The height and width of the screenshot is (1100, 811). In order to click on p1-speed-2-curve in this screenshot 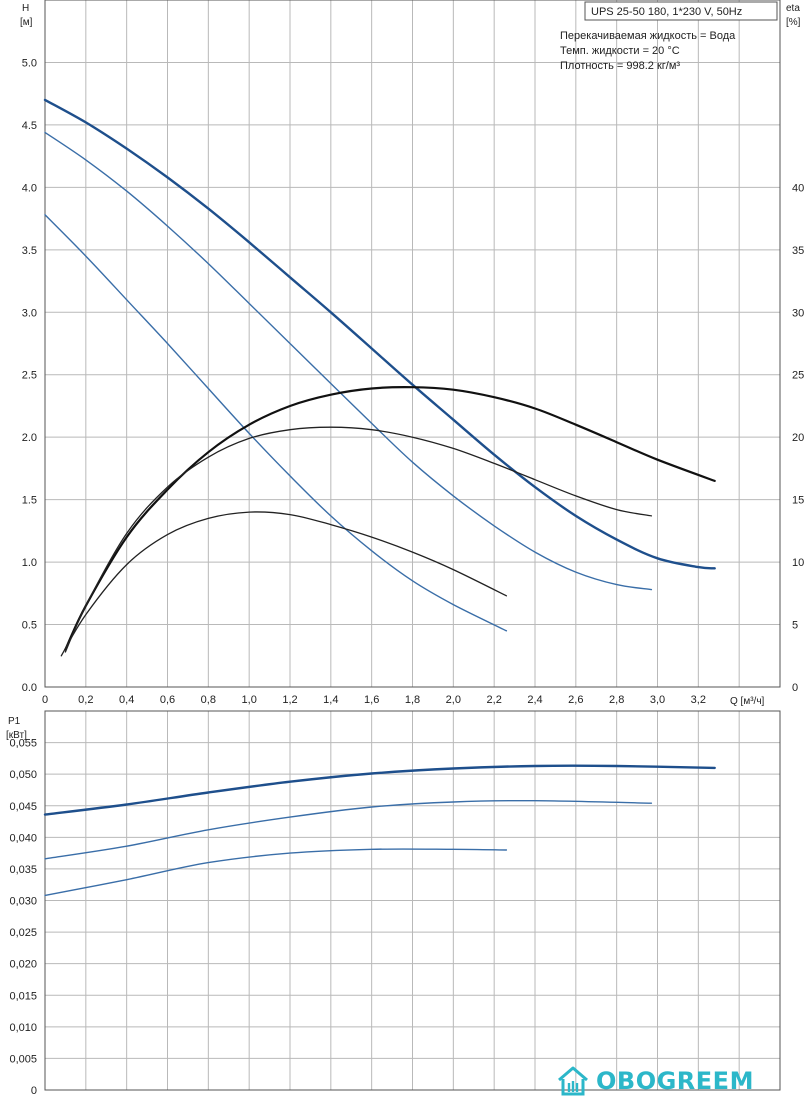, I will do `click(348, 829)`.